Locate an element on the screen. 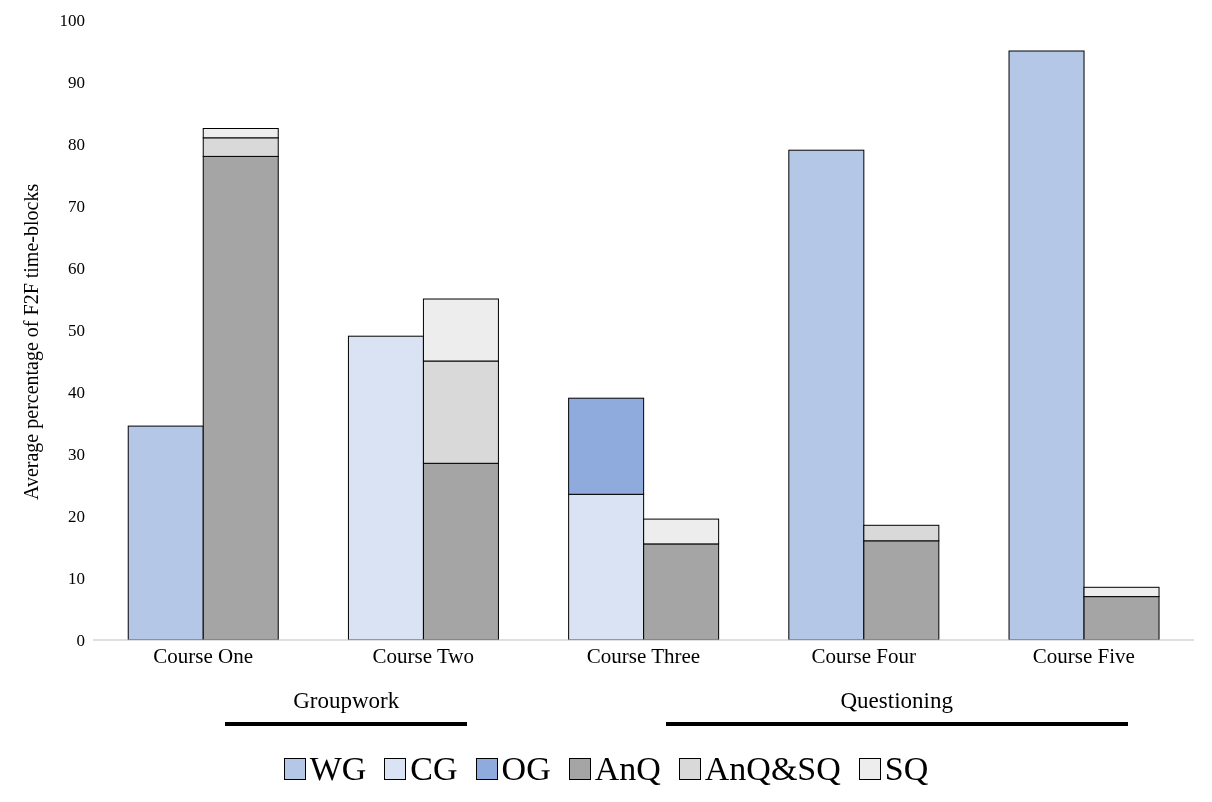  legend-label: AnQ&SQ is located at coordinates (772, 769).